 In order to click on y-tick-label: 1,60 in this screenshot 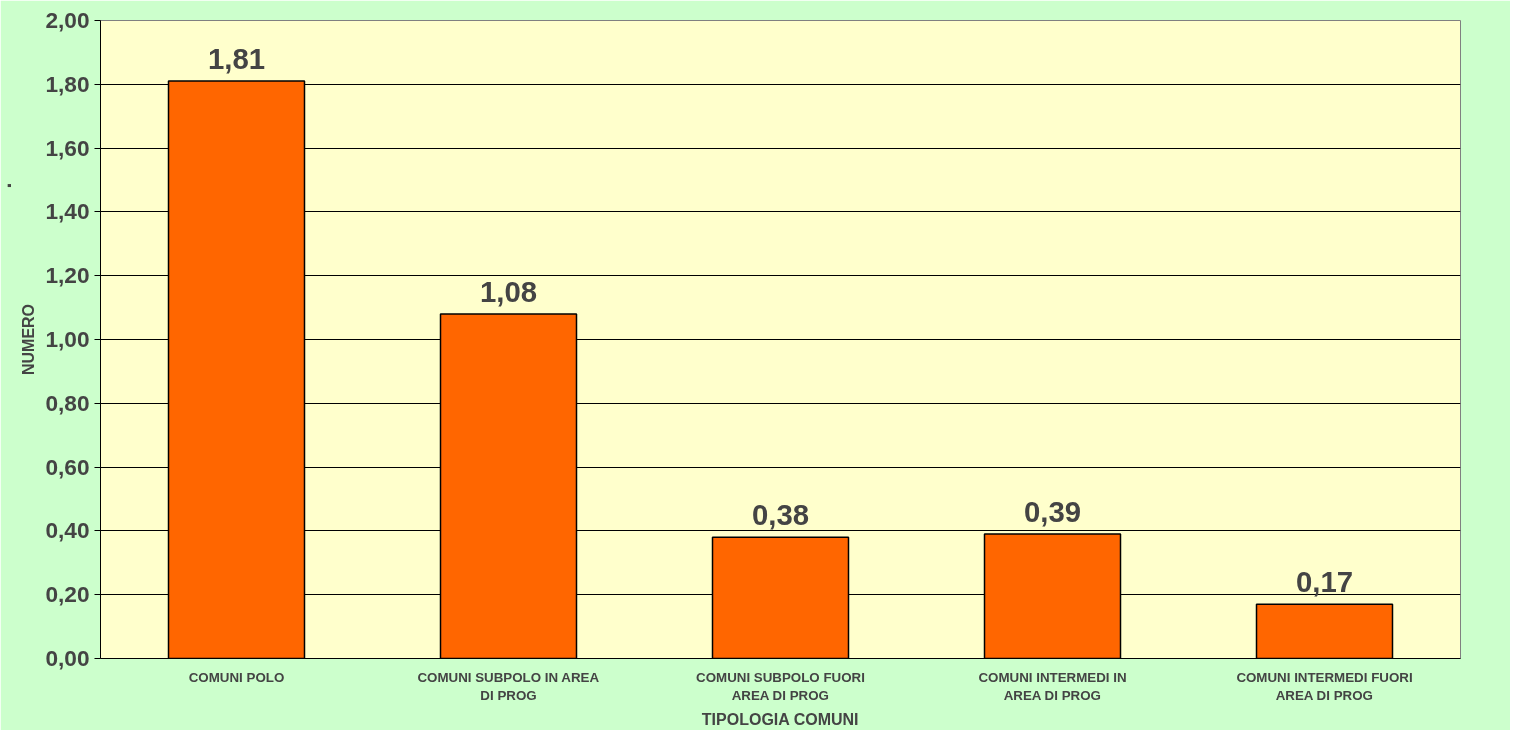, I will do `click(67, 147)`.